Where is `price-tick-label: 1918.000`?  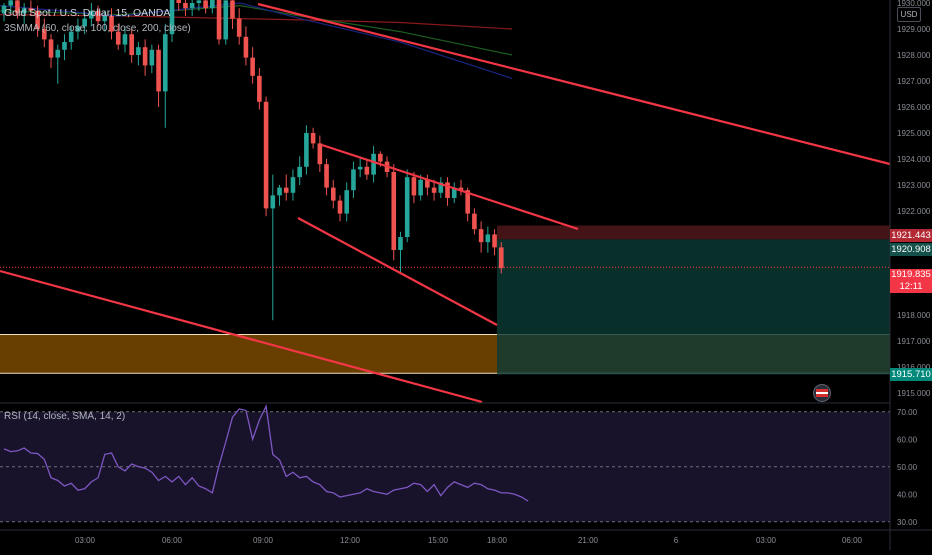
price-tick-label: 1918.000 is located at coordinates (914, 315).